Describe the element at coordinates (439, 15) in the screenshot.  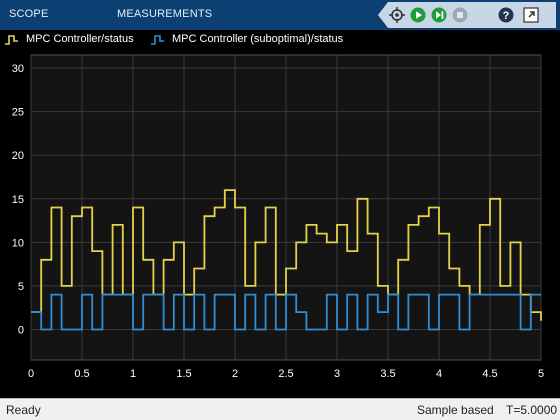
I see `step-forward-icon` at that location.